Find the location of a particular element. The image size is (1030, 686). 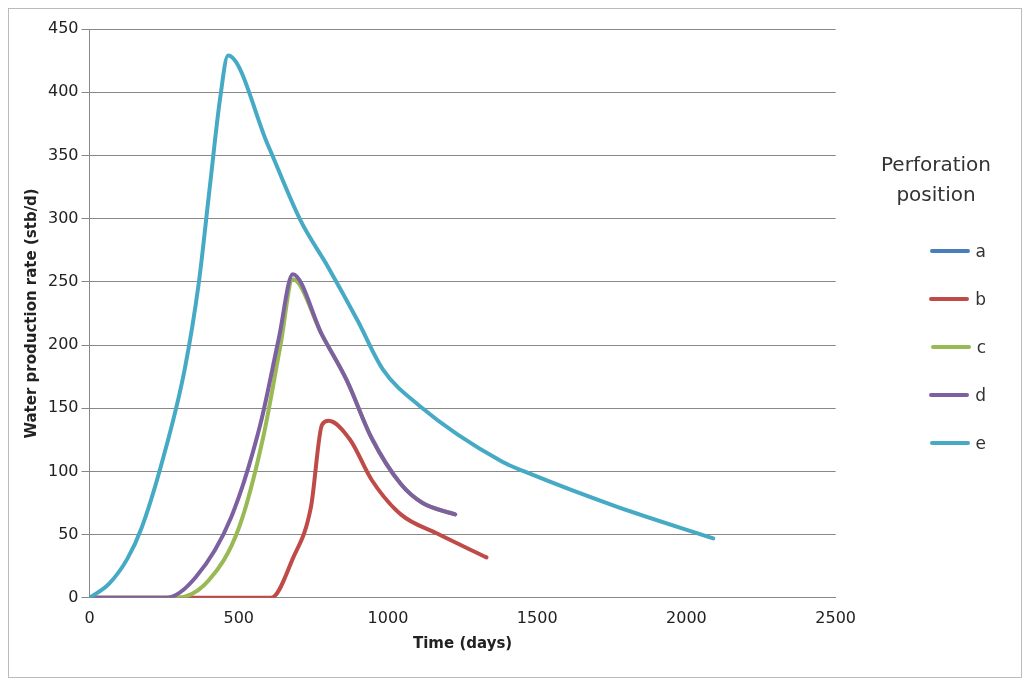

legend-label: c is located at coordinates (981, 347).